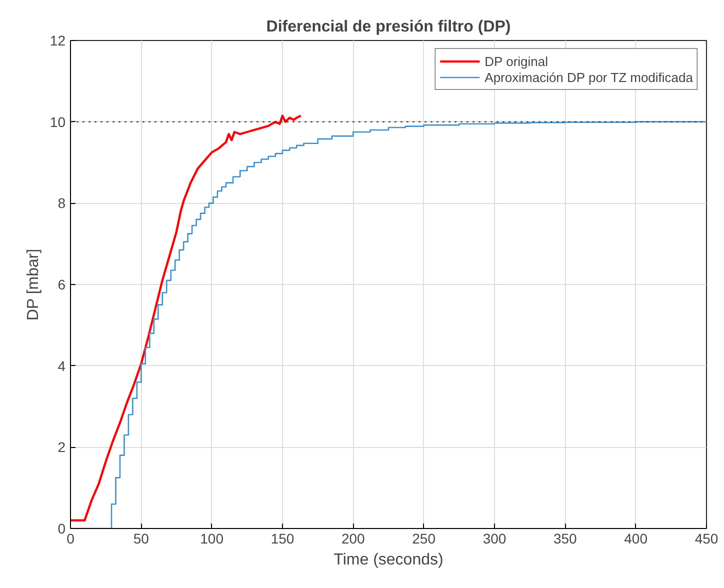 The width and height of the screenshot is (724, 588). Describe the element at coordinates (494, 538) in the screenshot. I see `x-tick-label: 300` at that location.